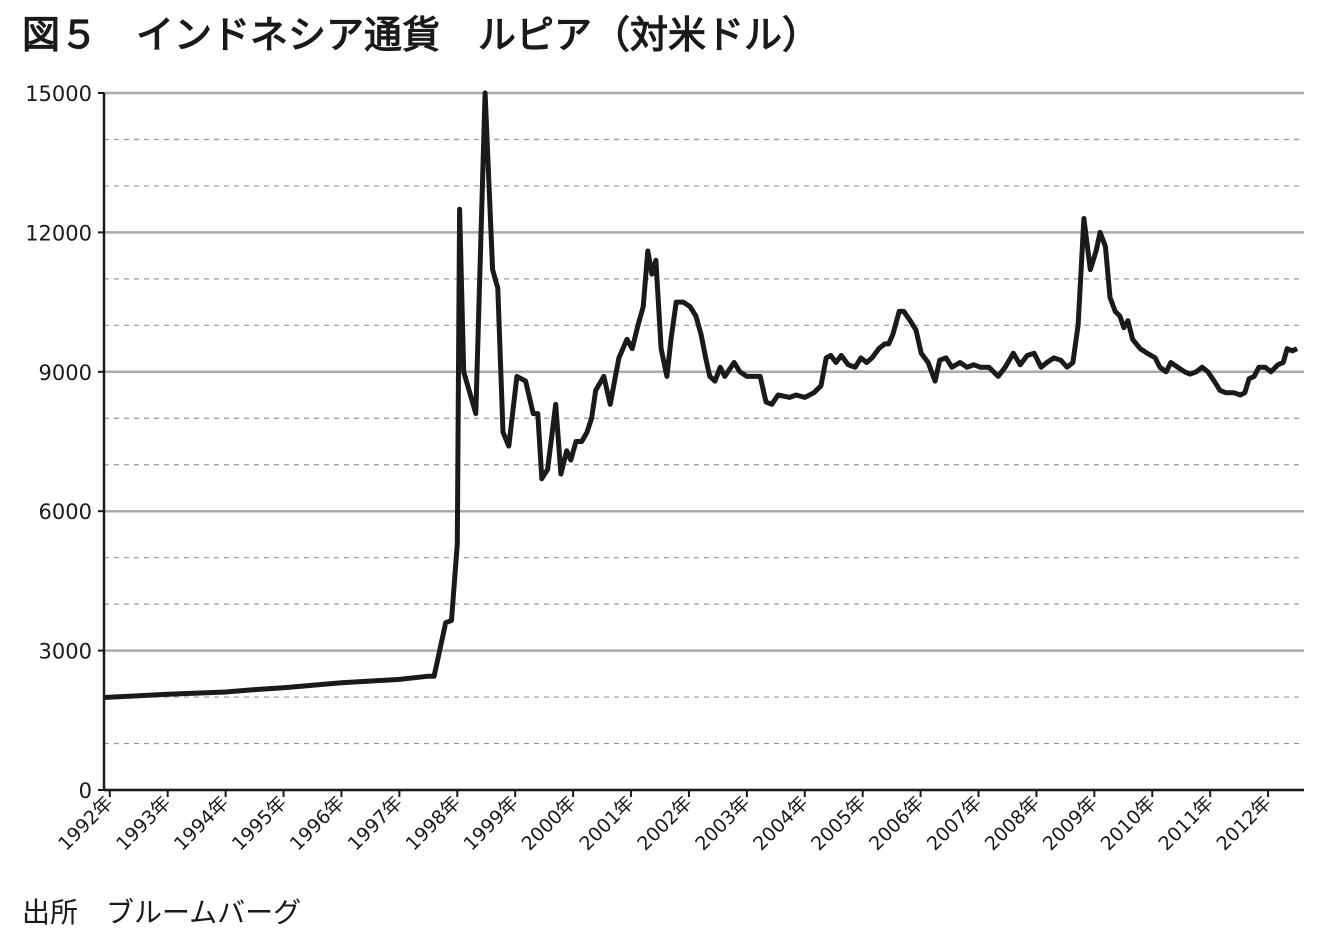 The width and height of the screenshot is (1330, 943). Describe the element at coordinates (1243, 823) in the screenshot. I see `x-tick-label: 2012年` at that location.